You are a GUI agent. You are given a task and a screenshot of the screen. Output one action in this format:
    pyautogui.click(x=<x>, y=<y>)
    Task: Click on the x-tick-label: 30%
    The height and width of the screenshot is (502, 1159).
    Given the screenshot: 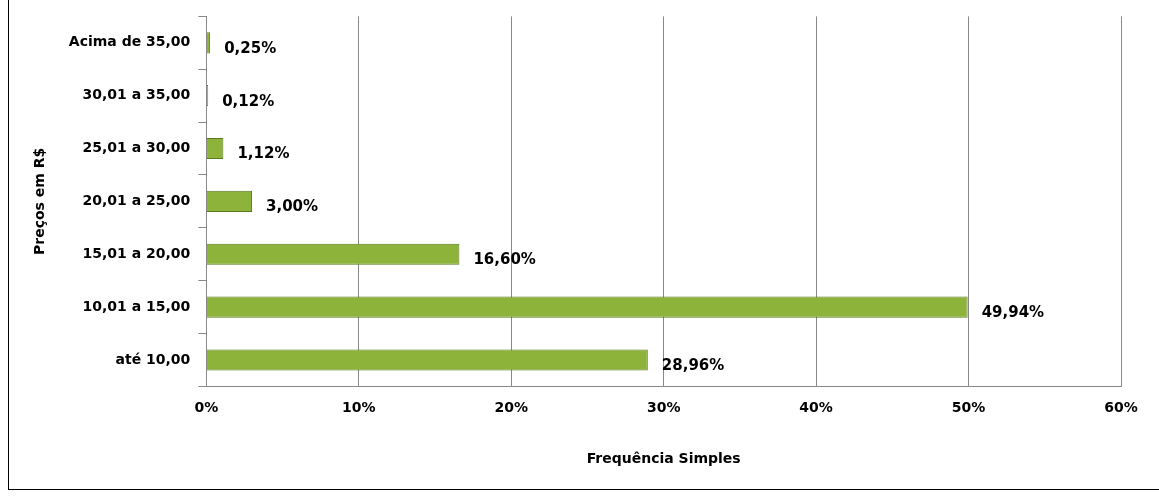 What is the action you would take?
    pyautogui.click(x=663, y=407)
    